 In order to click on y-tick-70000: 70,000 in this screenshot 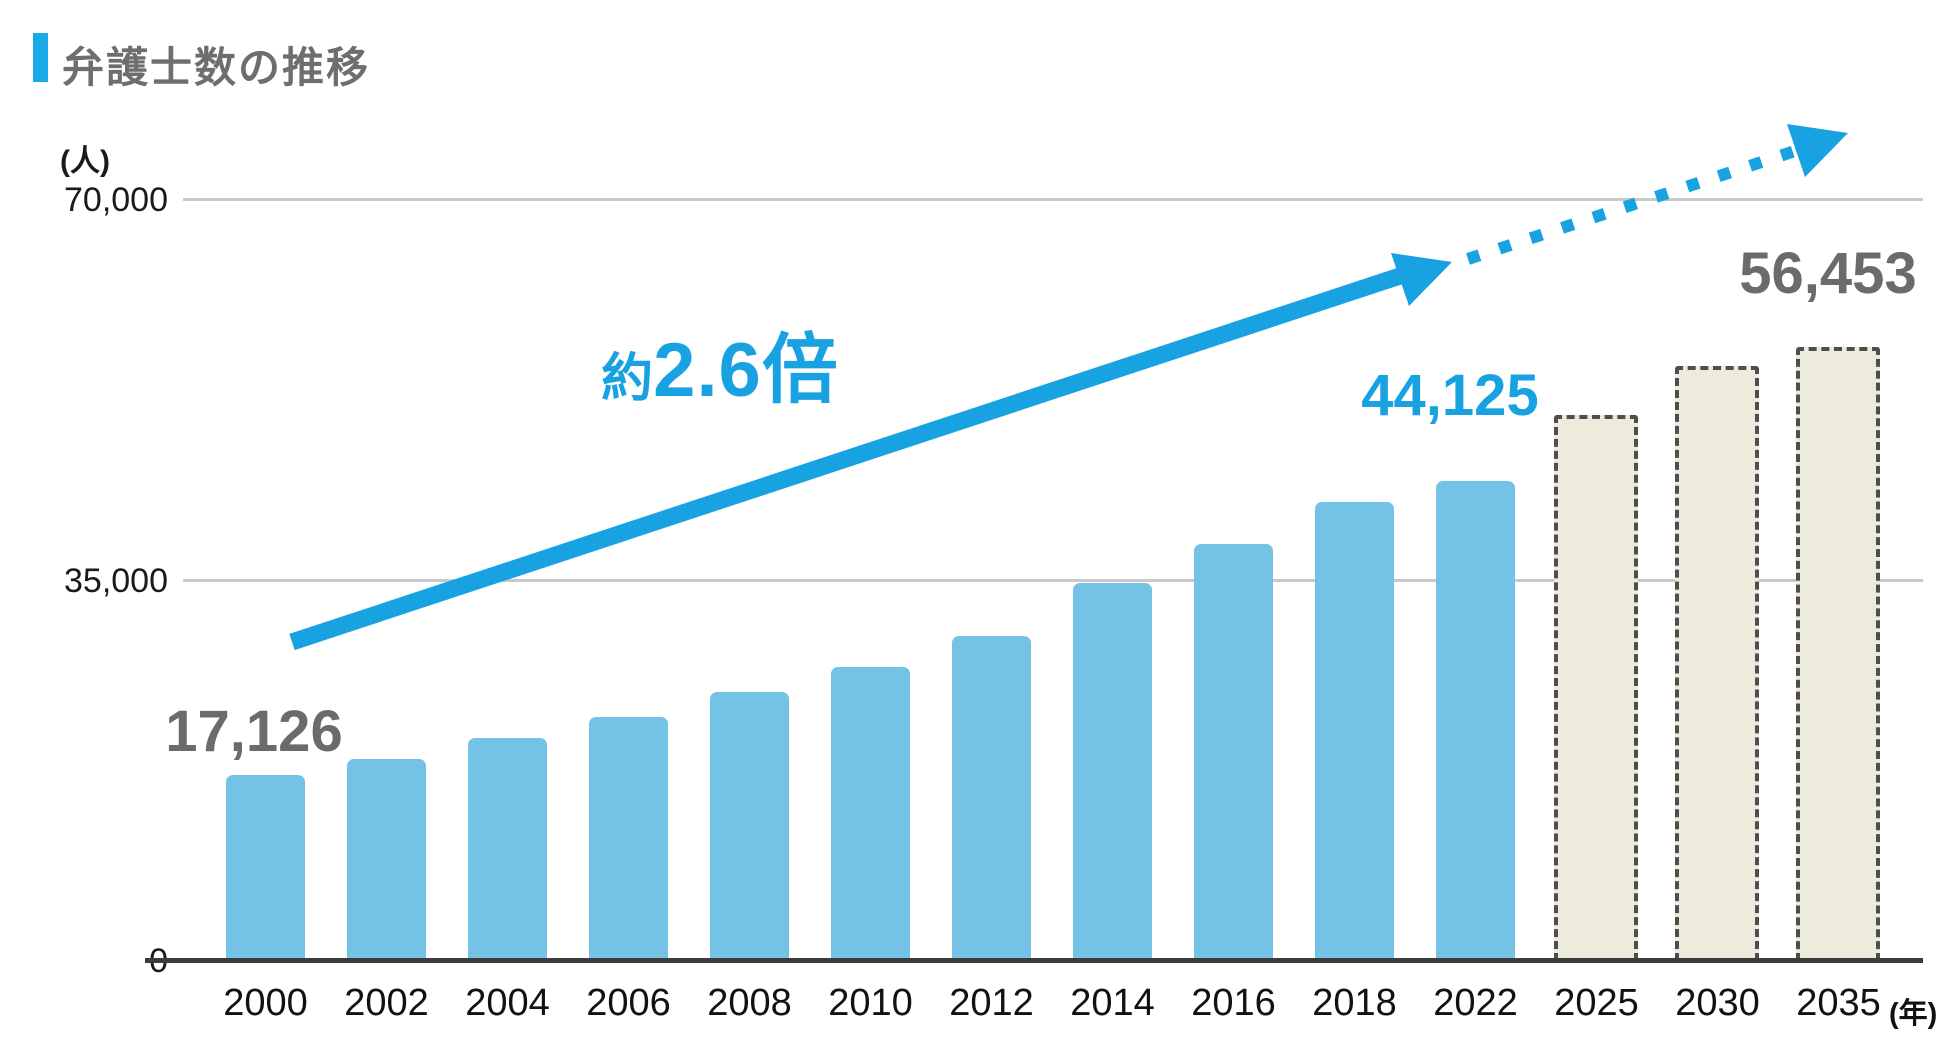, I will do `click(116, 200)`.